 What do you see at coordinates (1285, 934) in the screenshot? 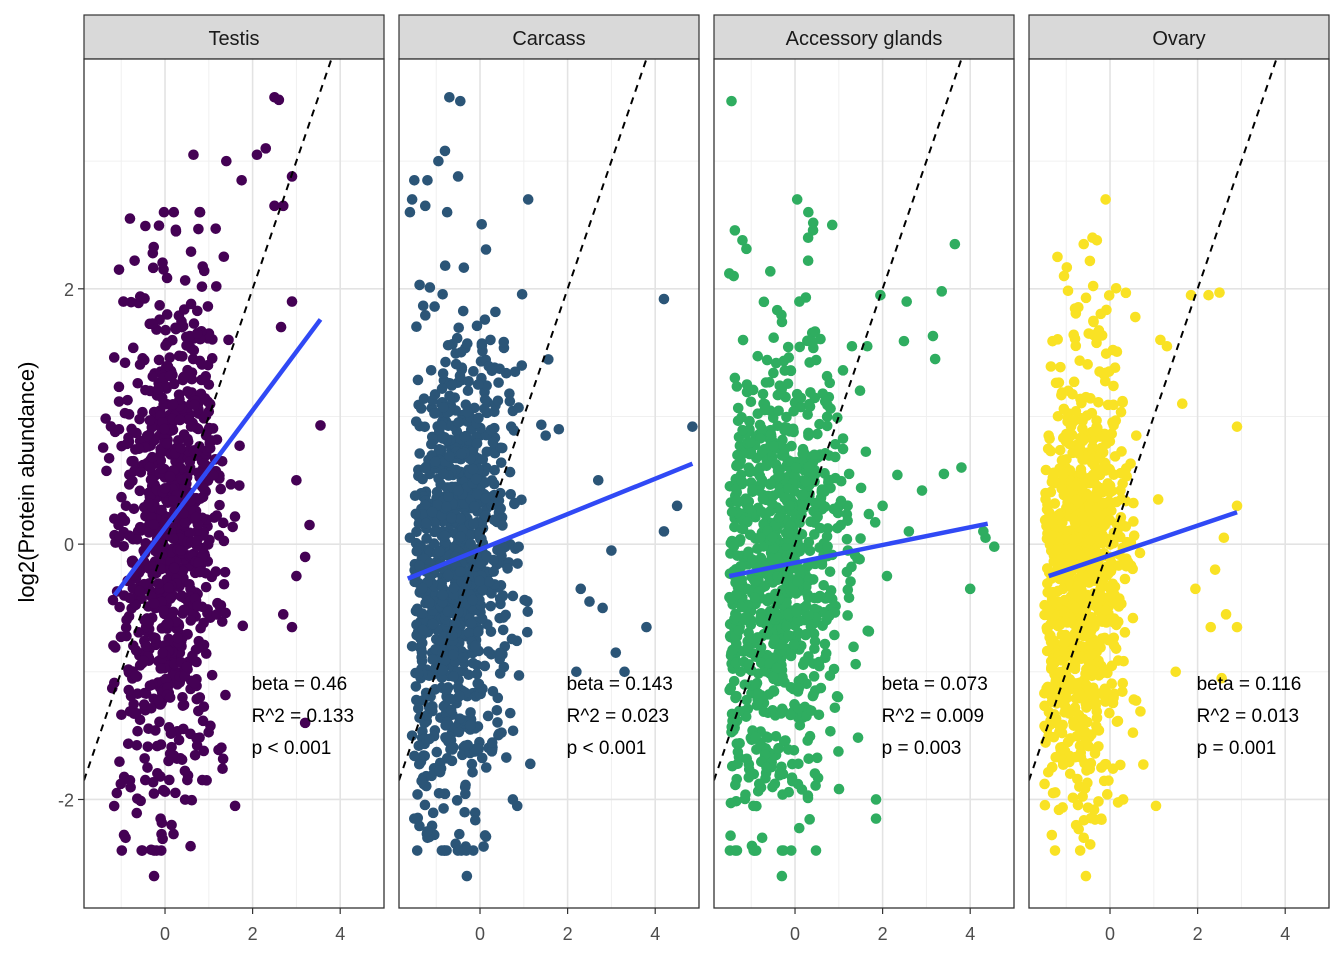
I see `x-tick-label: 4` at bounding box center [1285, 934].